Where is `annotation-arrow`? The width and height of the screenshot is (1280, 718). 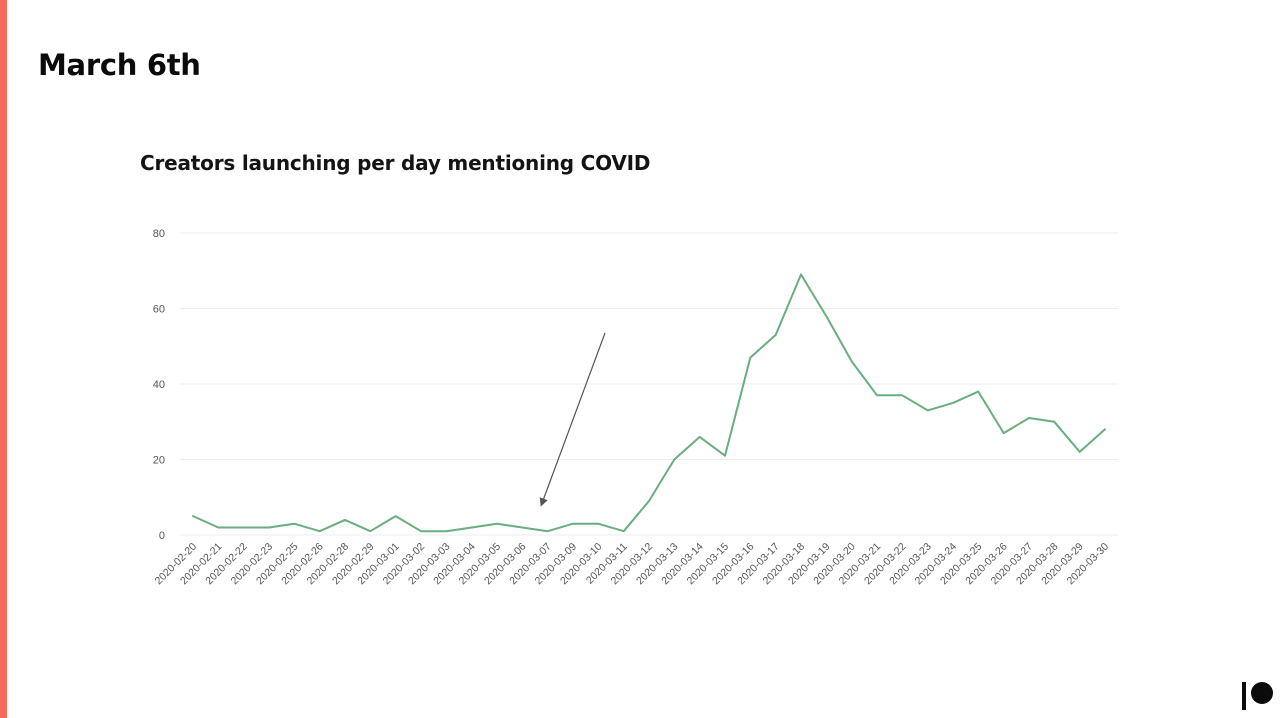
annotation-arrow is located at coordinates (572, 419).